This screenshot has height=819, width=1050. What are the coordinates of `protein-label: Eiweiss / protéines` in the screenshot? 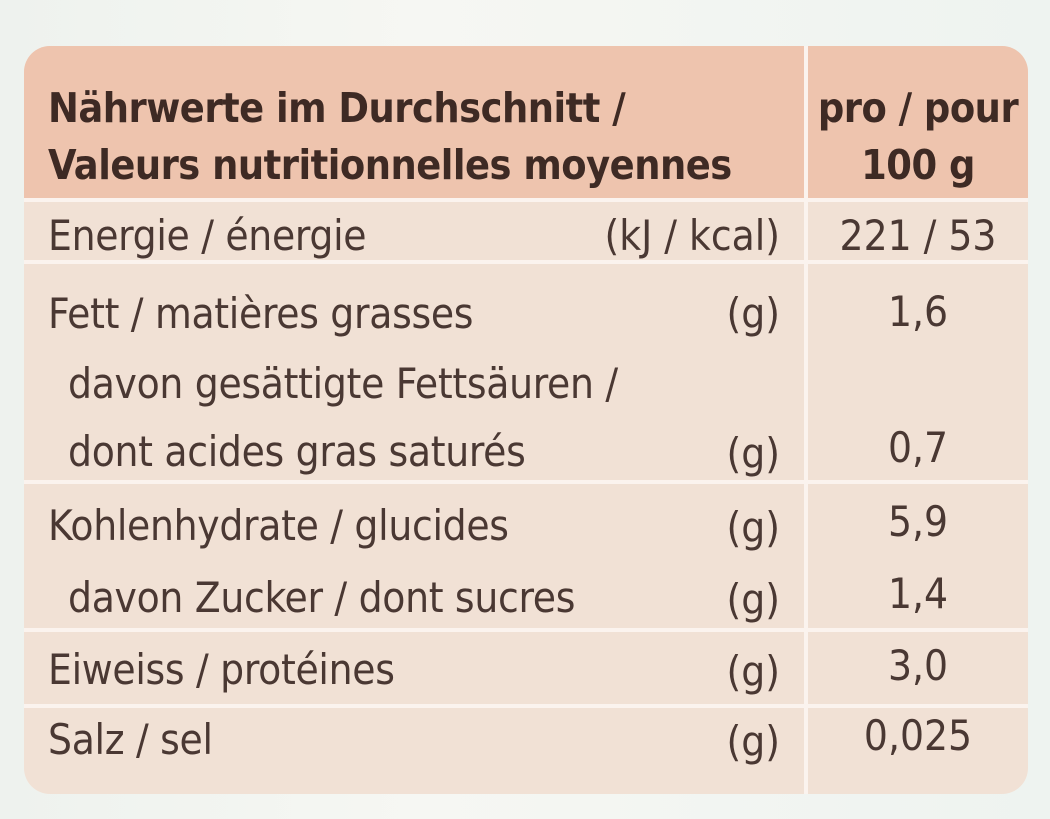 It's located at (221, 669).